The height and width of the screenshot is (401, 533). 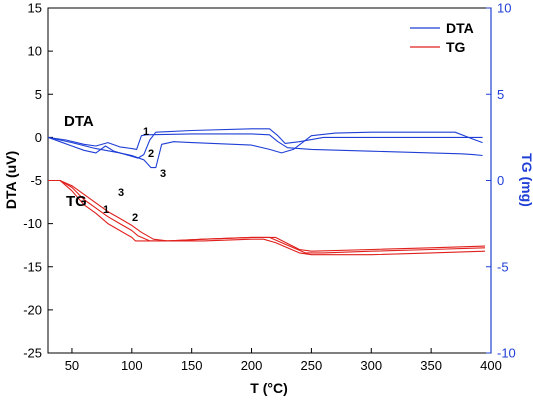 I want to click on x-tick-label: 50, so click(x=72, y=365).